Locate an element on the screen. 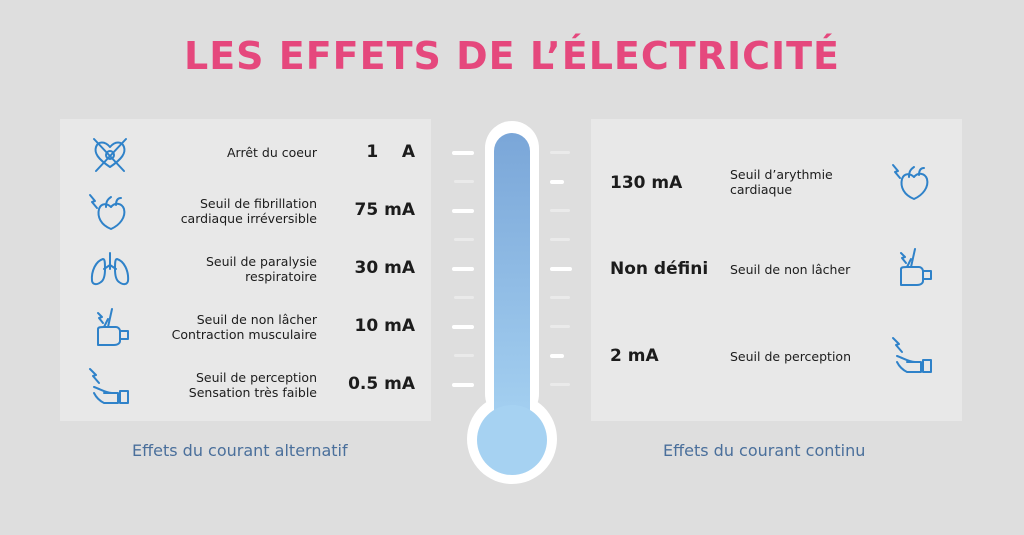 The width and height of the screenshot is (1024, 535). label-line: Seuil de paralysie is located at coordinates (261, 261).